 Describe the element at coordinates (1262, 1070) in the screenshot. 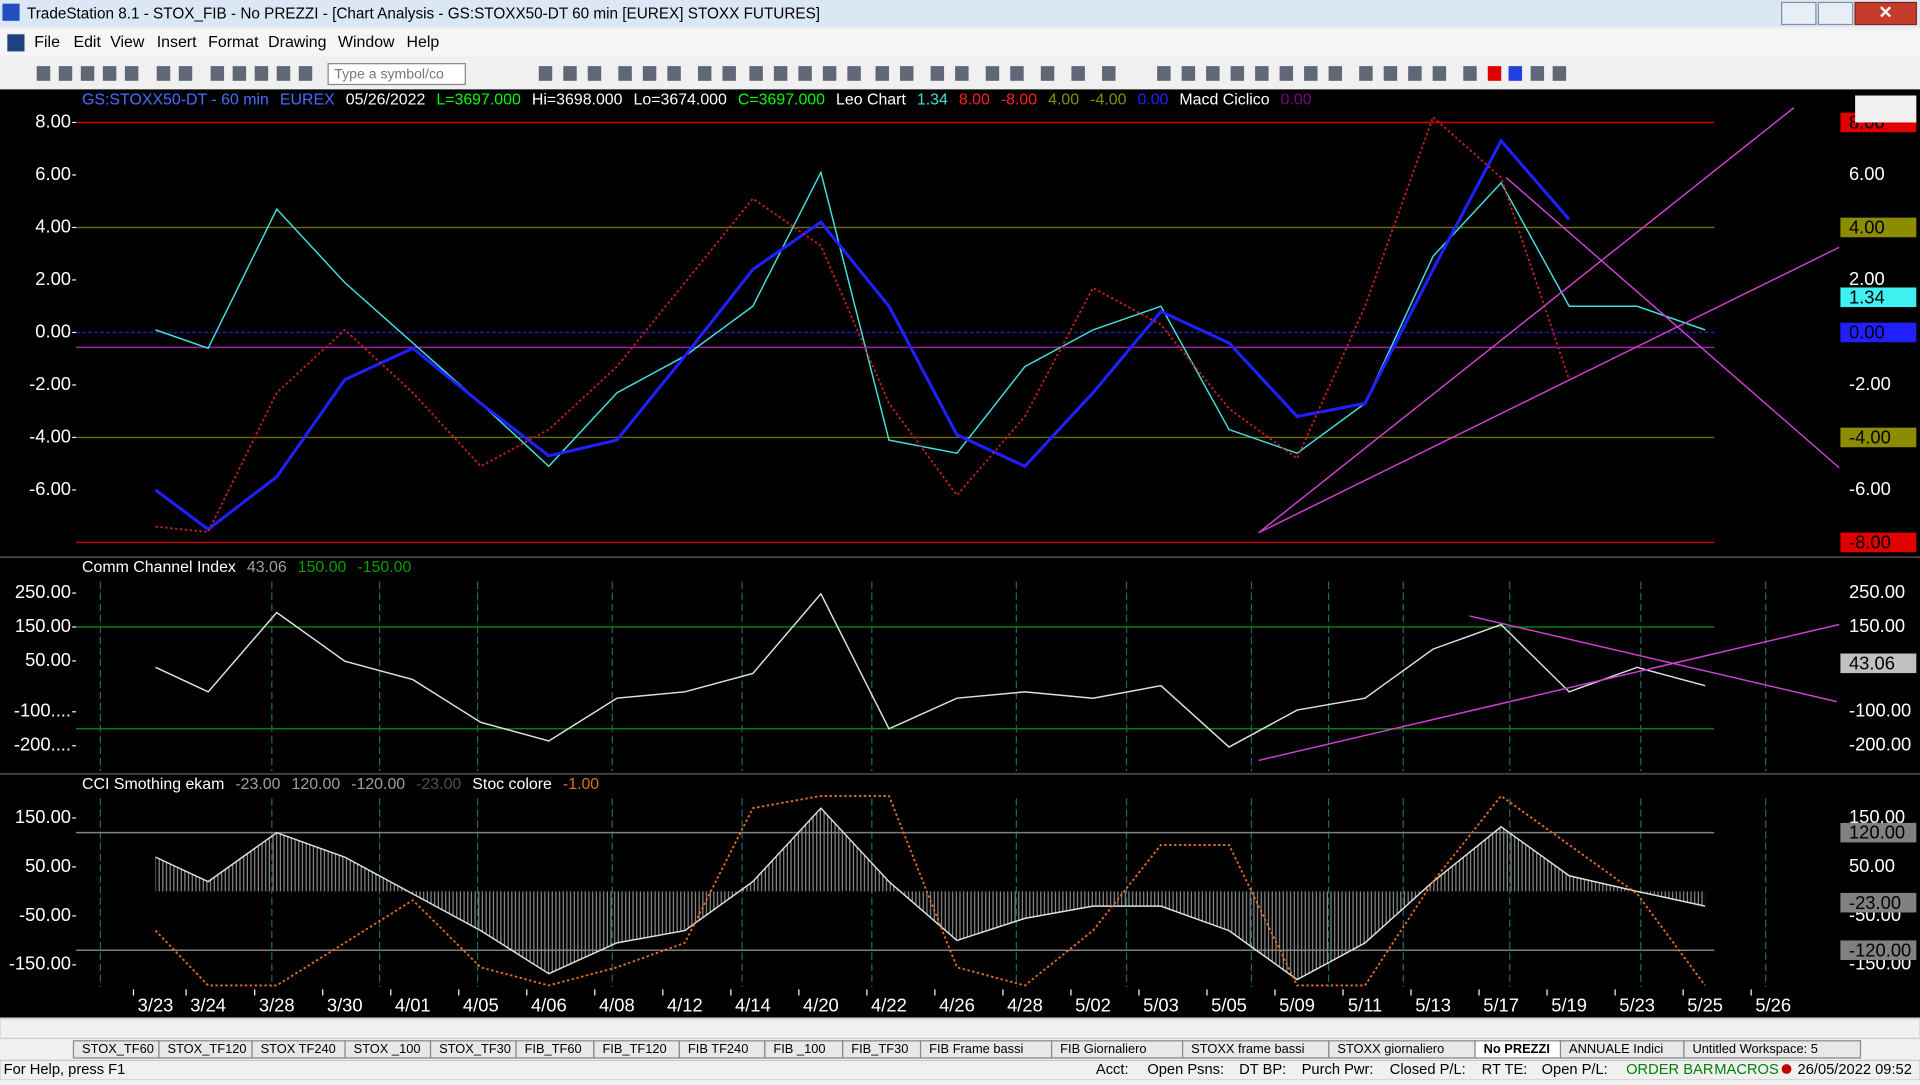

I see `status-field: DT BP:` at that location.